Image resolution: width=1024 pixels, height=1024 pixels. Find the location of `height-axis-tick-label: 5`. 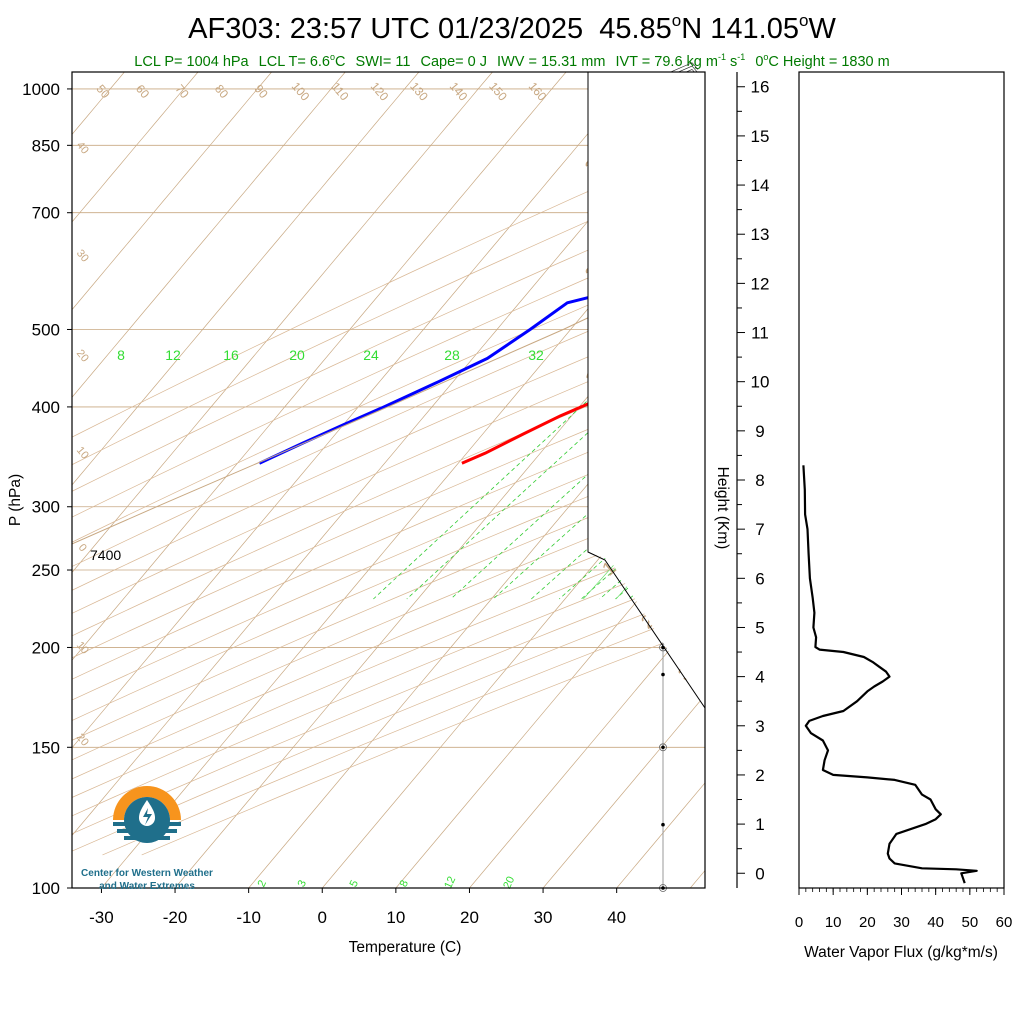

height-axis-tick-label: 5 is located at coordinates (759, 627).